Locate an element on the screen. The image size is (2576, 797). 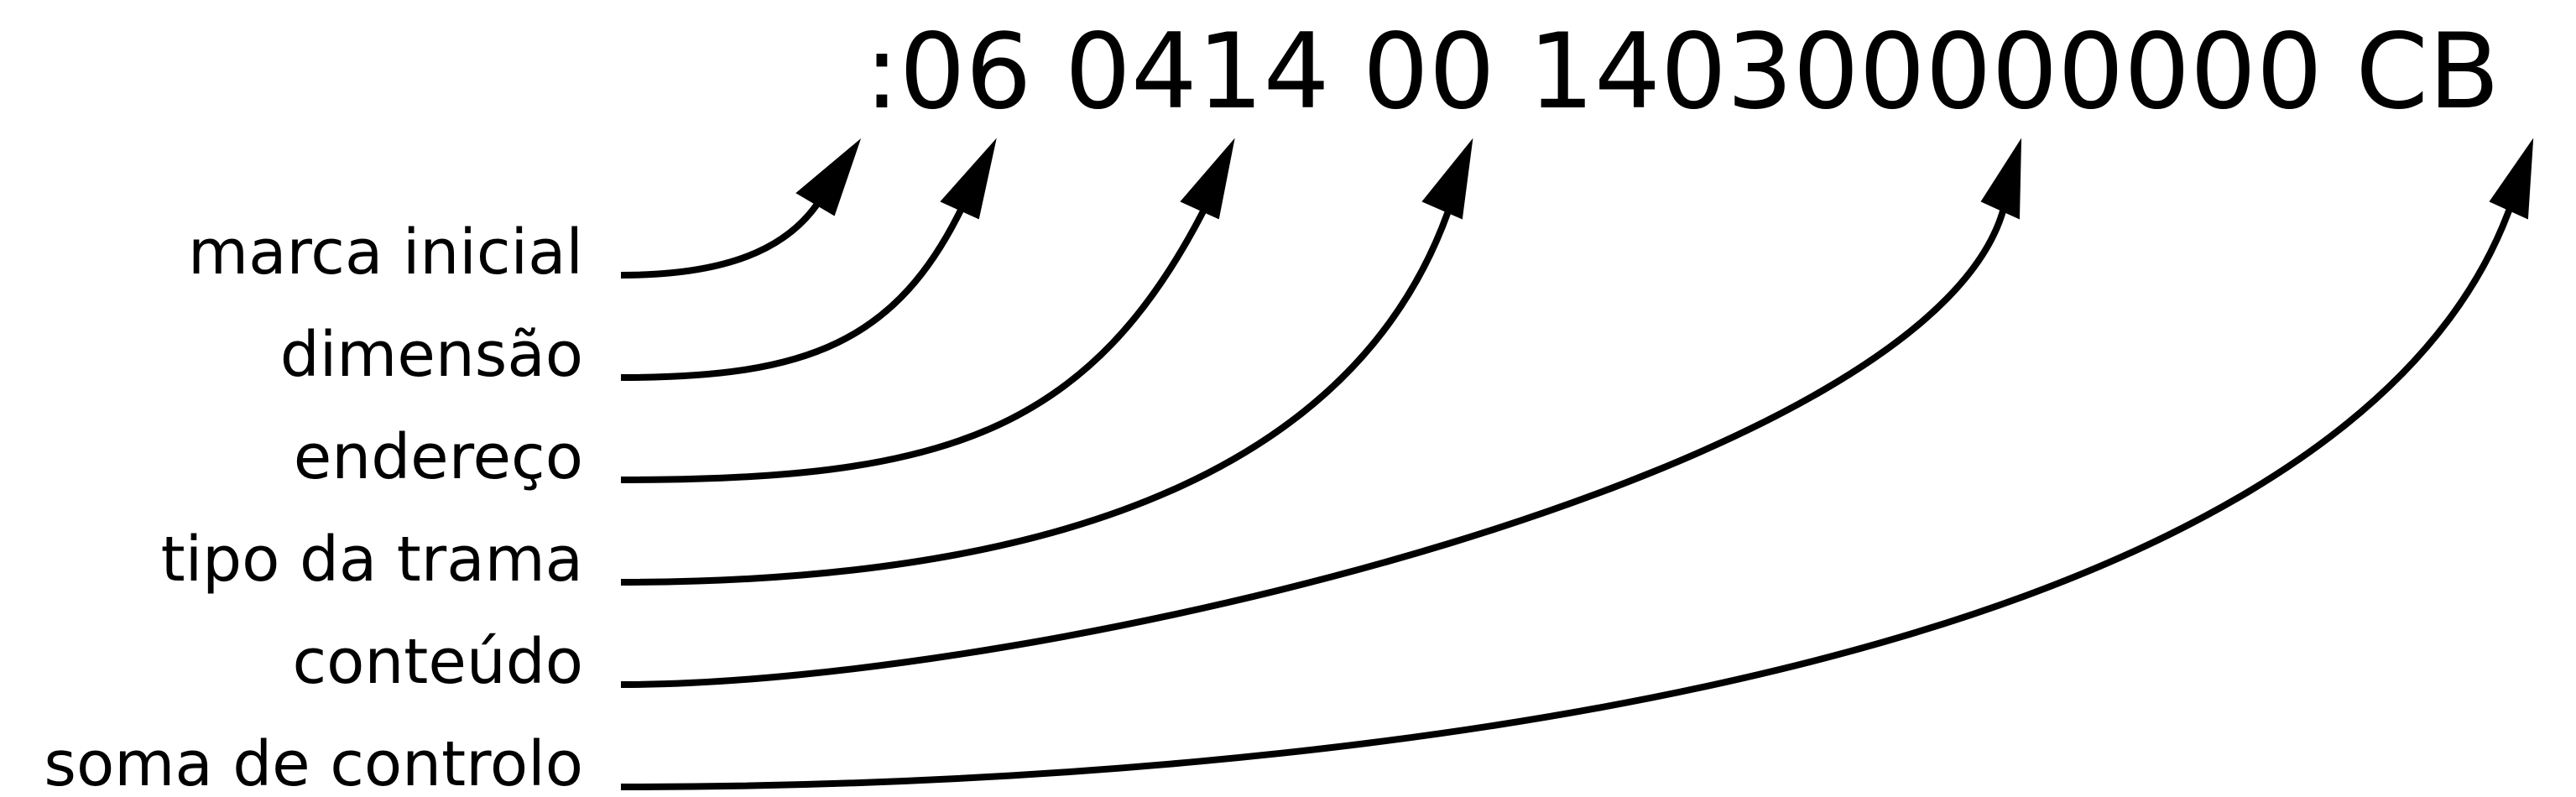
label-address: endereço is located at coordinates (439, 457).